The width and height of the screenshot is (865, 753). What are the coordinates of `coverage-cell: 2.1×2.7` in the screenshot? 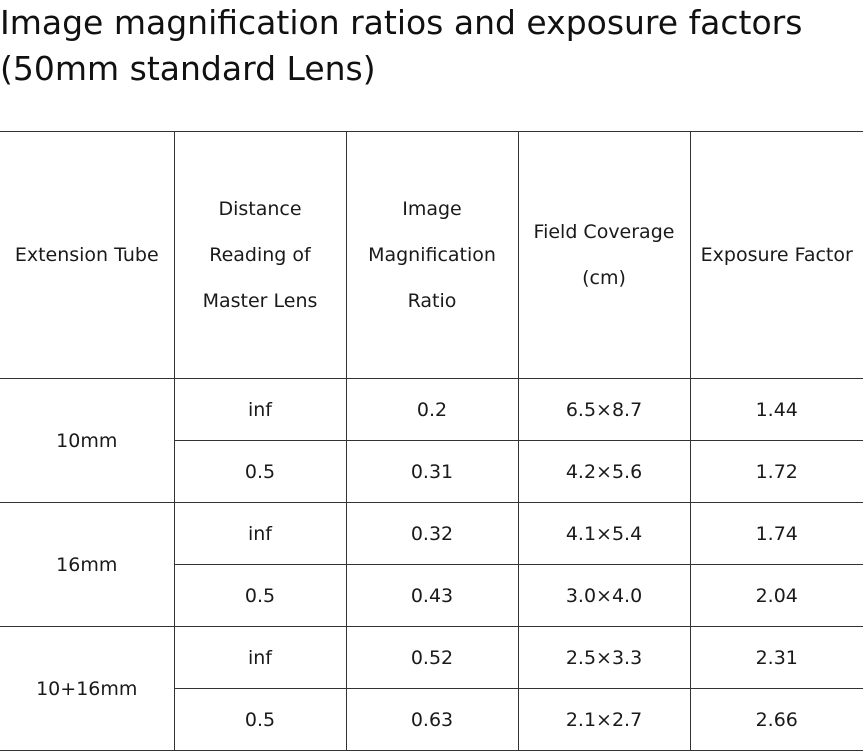 It's located at (604, 719).